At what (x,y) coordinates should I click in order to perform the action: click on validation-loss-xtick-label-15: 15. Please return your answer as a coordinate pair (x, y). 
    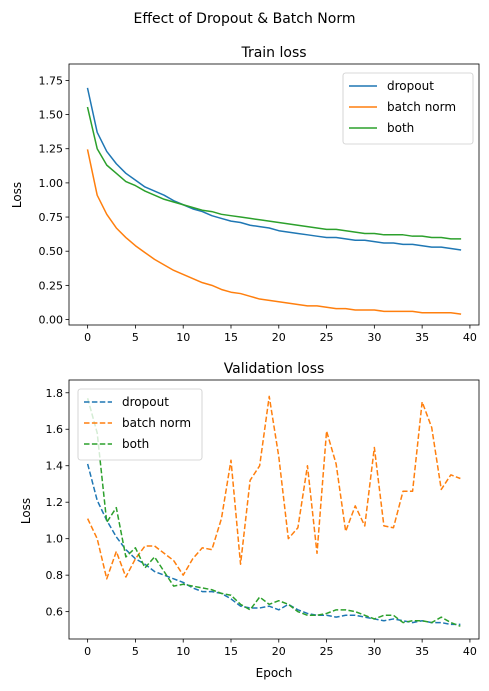
    Looking at the image, I should click on (231, 651).